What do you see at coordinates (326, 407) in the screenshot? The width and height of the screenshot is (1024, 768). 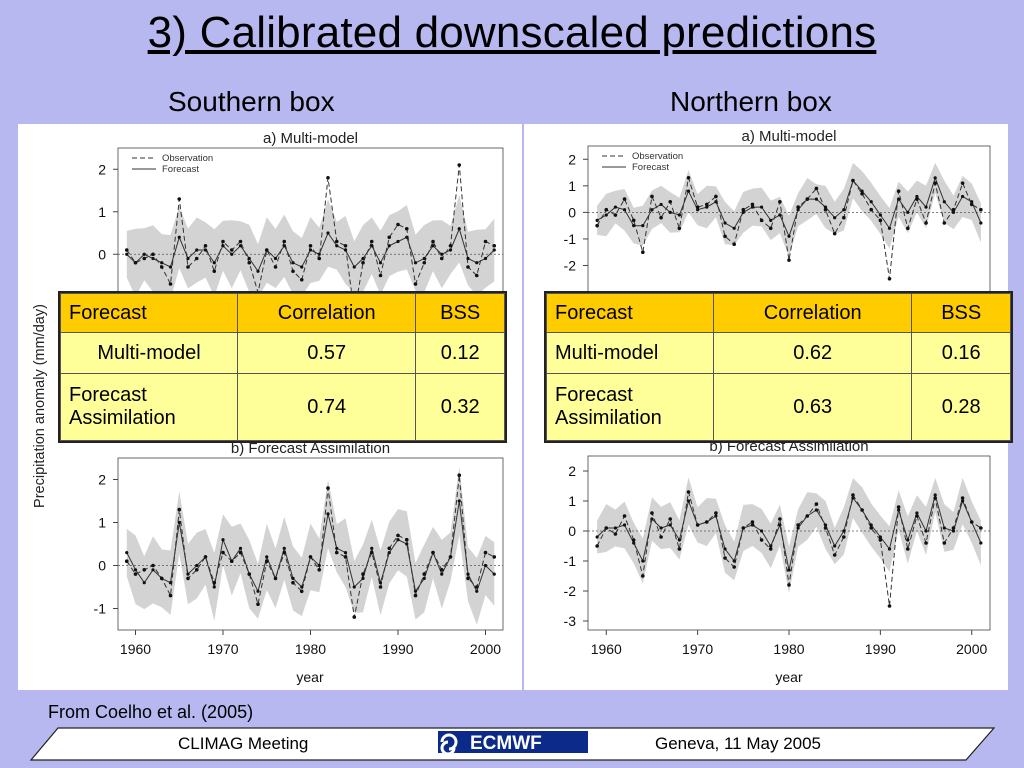 I see `correlation-cell: 0.74` at bounding box center [326, 407].